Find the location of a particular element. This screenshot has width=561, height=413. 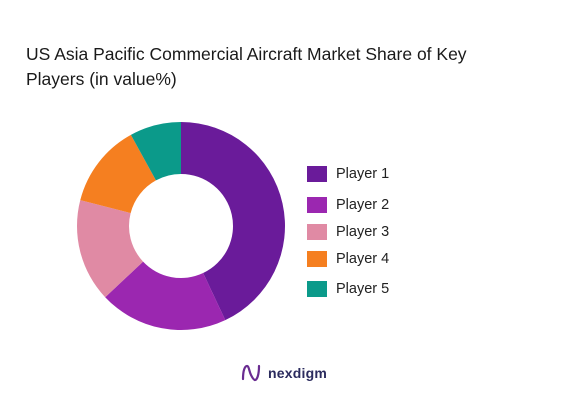

legend-item-player-3: Player 3 is located at coordinates (348, 232).